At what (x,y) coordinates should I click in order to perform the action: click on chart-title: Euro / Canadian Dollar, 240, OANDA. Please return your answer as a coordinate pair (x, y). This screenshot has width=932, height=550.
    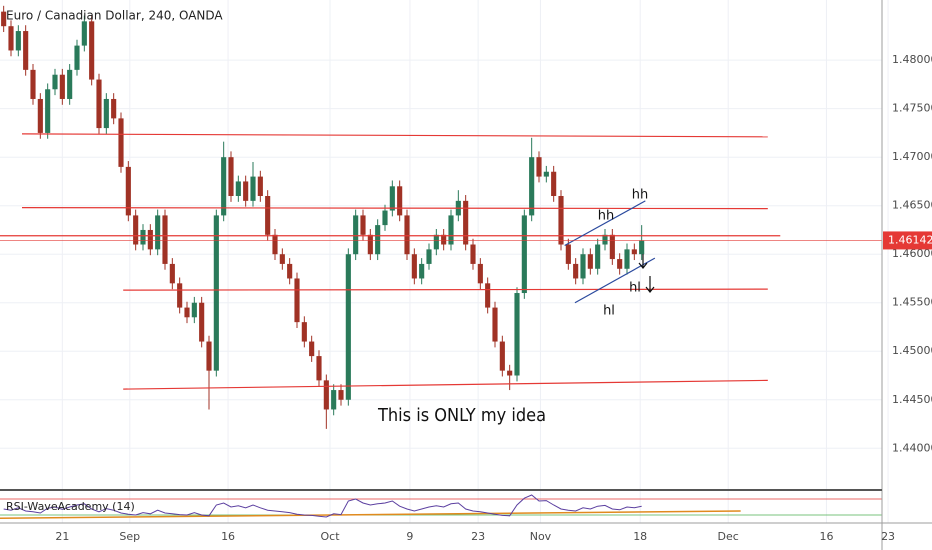
    Looking at the image, I should click on (114, 16).